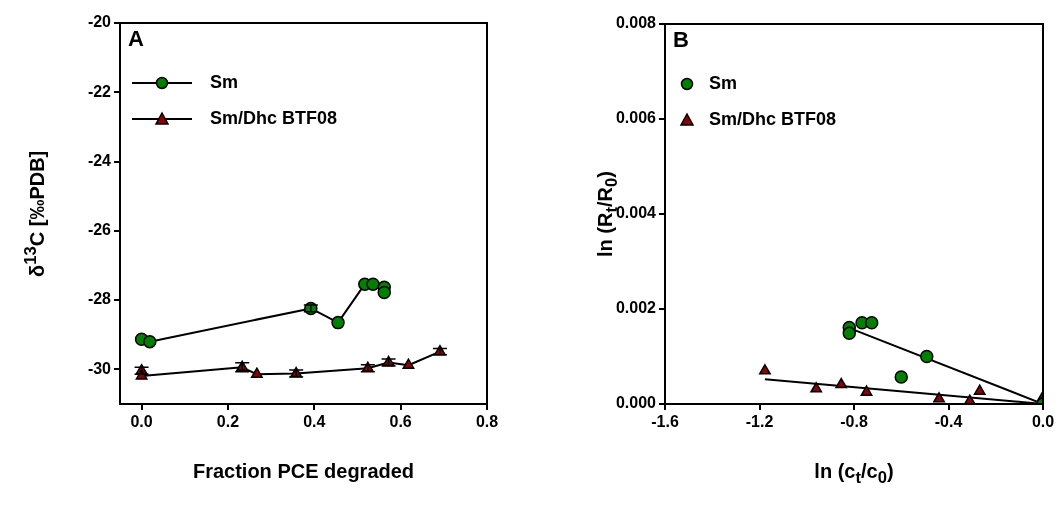 The width and height of the screenshot is (1064, 516). Describe the element at coordinates (854, 474) in the screenshot. I see `x-axis-title: ln (c$_{t}$/c$_{0}$)` at that location.